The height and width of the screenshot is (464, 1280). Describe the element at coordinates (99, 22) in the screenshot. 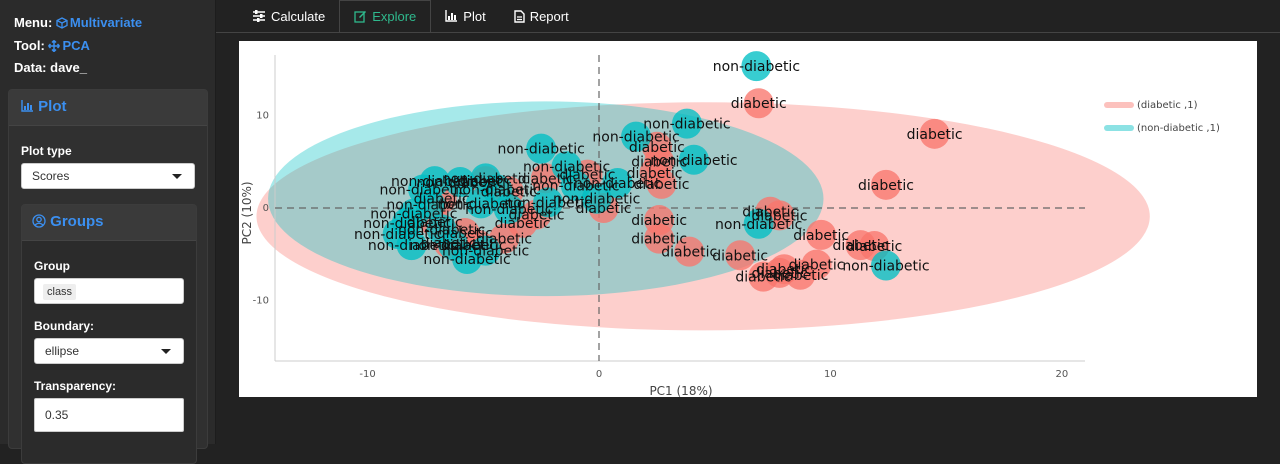

I see `menu-value: Multivariate` at that location.